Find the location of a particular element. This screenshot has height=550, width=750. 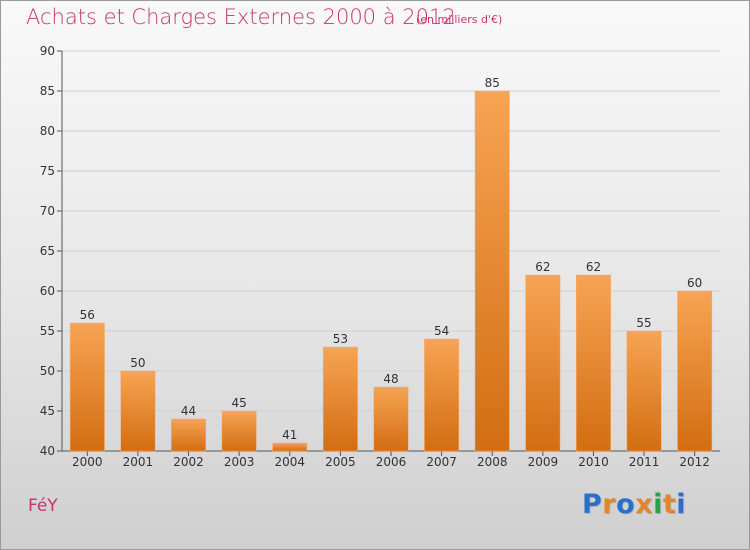

data-label: 54 is located at coordinates (441, 331).